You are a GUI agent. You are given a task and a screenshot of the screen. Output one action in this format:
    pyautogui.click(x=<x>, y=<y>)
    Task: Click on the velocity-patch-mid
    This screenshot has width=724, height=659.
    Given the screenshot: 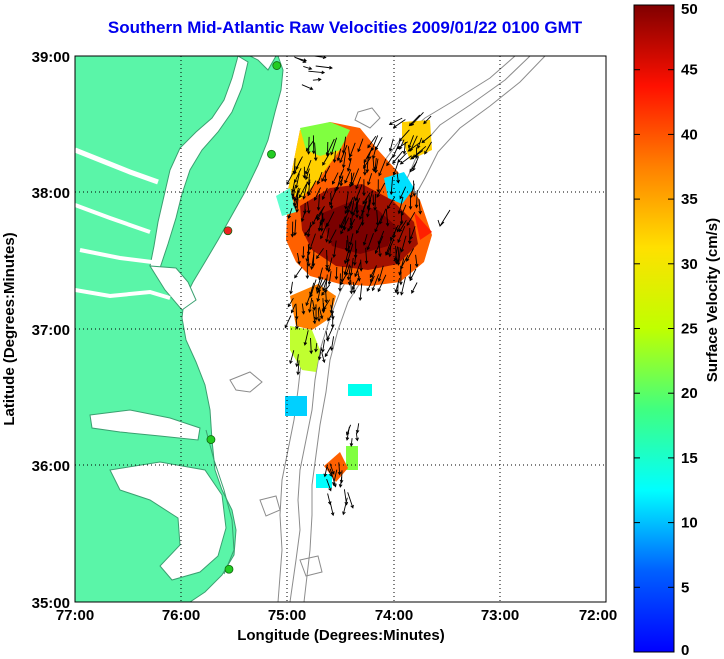 What is the action you would take?
    pyautogui.click(x=313, y=307)
    